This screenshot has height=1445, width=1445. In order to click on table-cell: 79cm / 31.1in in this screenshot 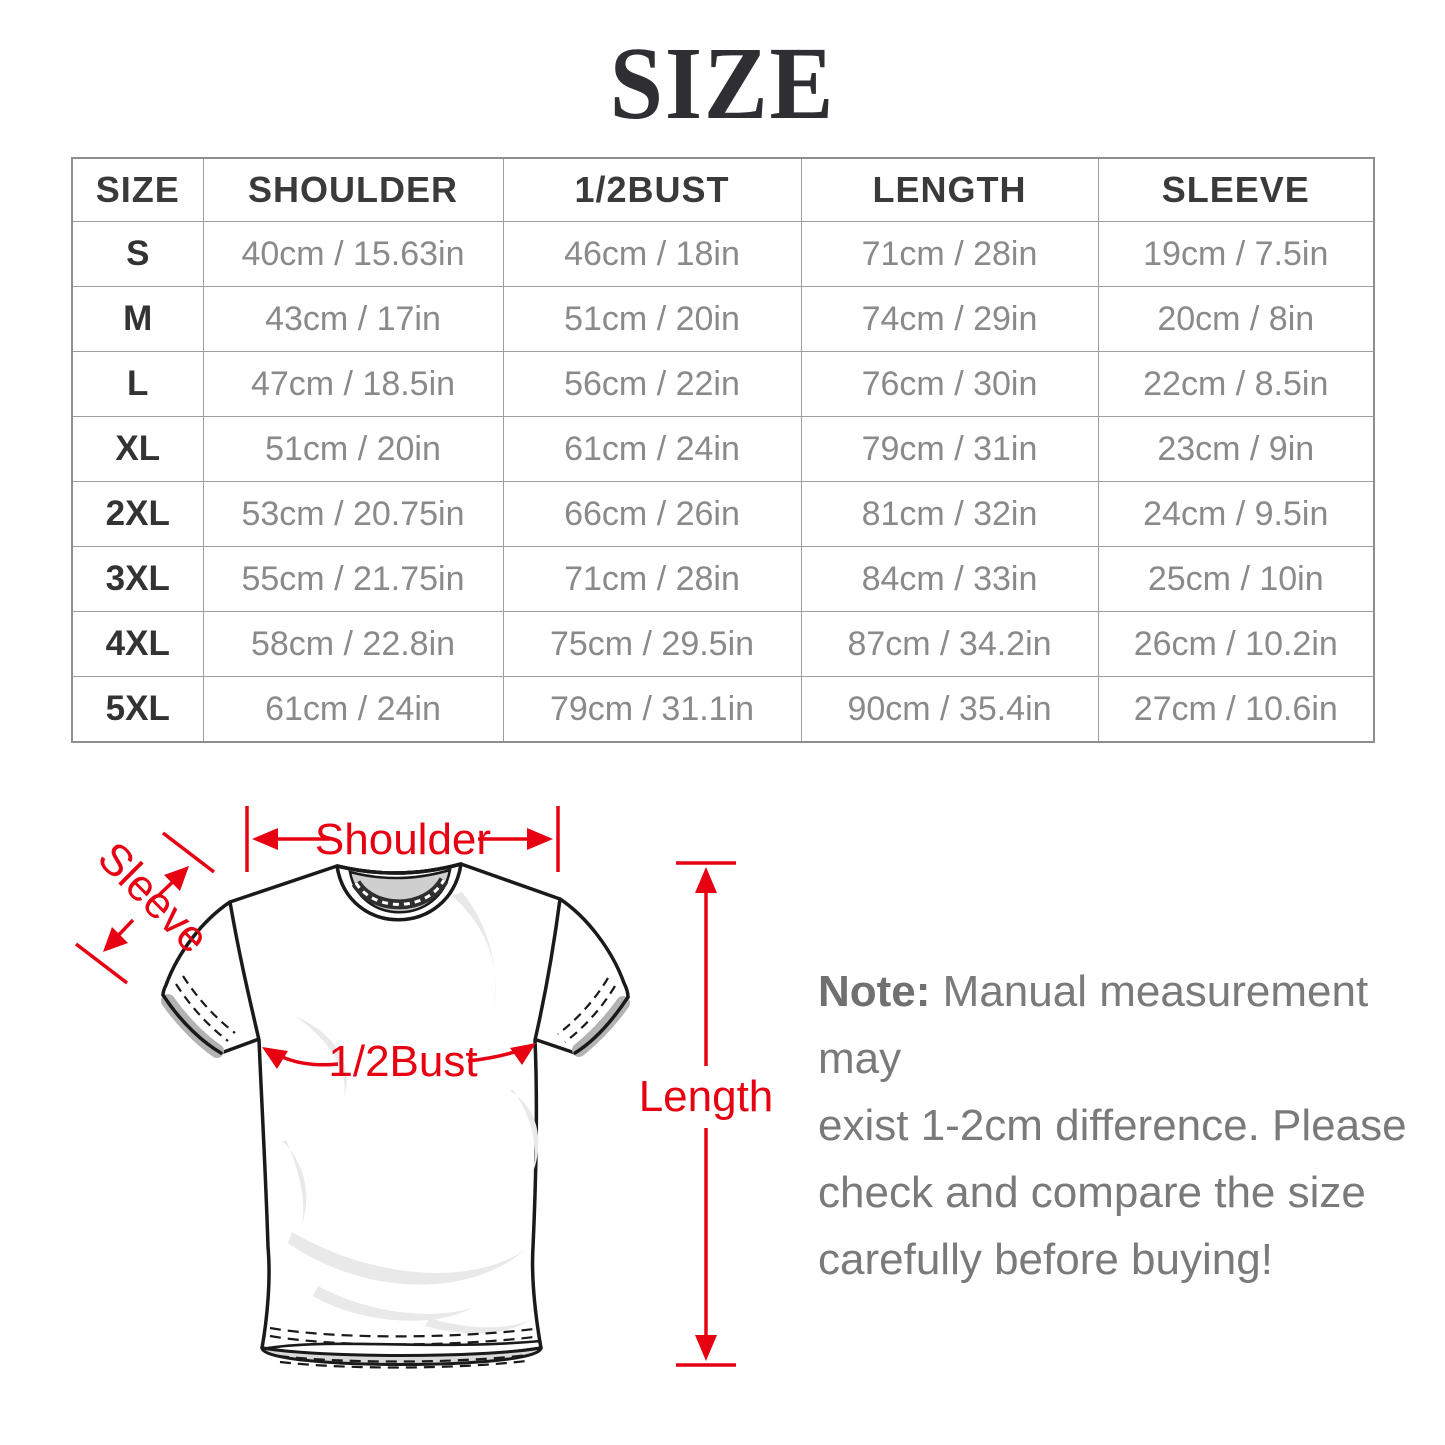, I will do `click(652, 709)`.